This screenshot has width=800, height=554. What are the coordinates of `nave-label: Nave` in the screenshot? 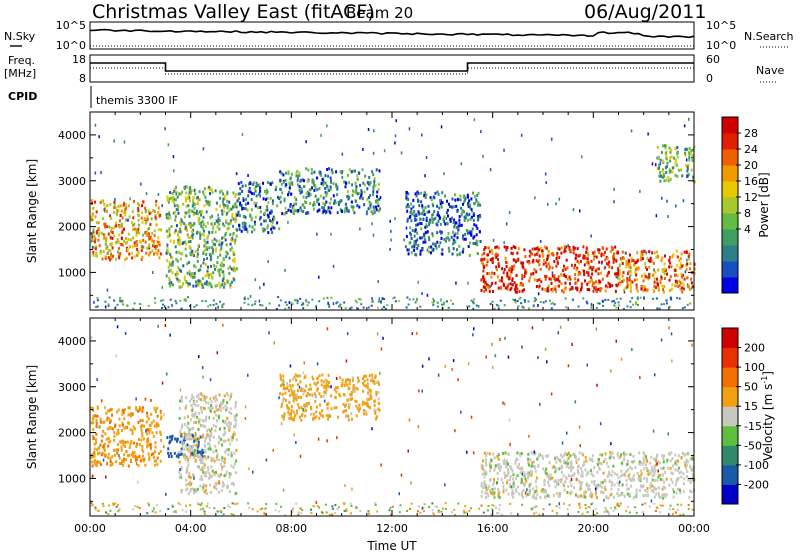 It's located at (770, 70).